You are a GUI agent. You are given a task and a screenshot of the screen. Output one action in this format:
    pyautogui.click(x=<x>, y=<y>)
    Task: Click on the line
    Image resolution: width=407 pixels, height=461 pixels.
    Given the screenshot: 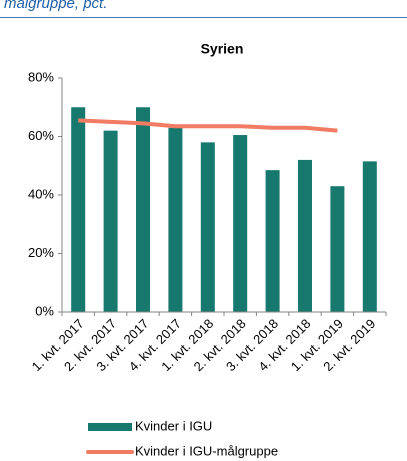 What is the action you would take?
    pyautogui.click(x=208, y=125)
    